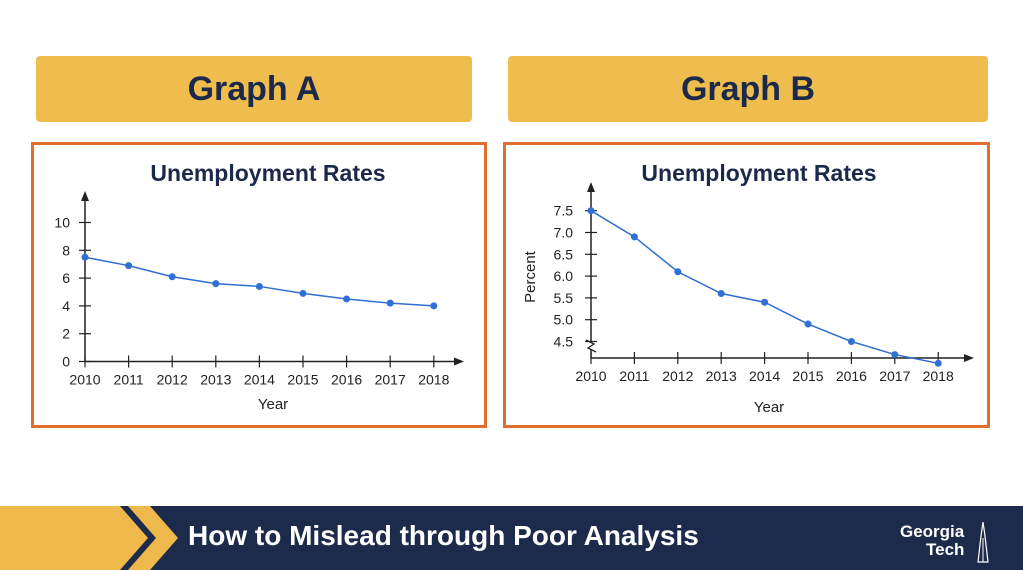 Image resolution: width=1023 pixels, height=570 pixels. I want to click on y-tick-label: 7.0, so click(564, 233).